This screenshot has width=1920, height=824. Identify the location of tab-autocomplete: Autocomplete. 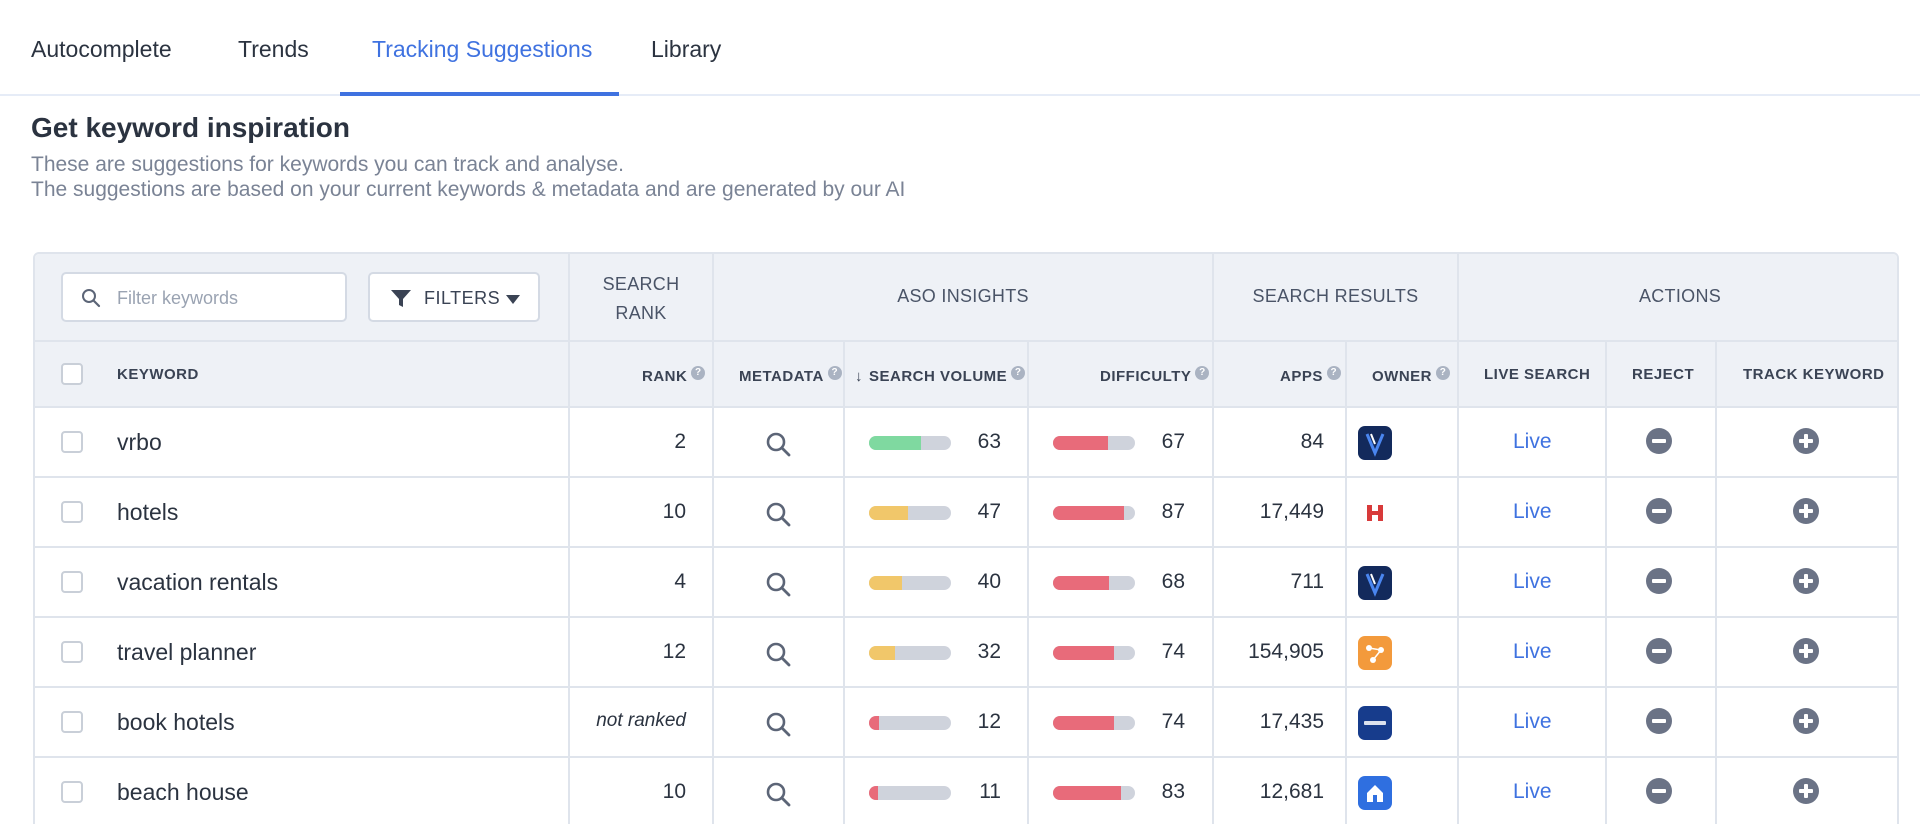
(101, 49).